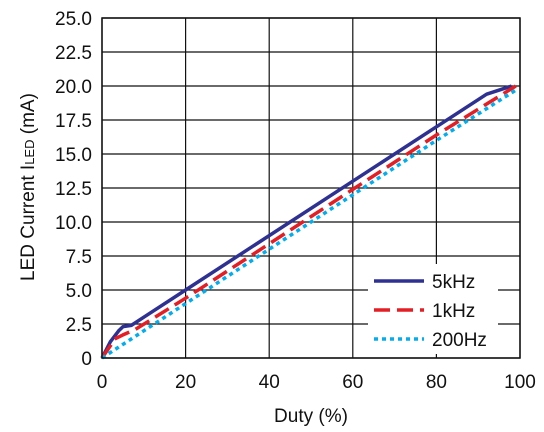  I want to click on y-axis-label-sub: LED, so click(29, 151).